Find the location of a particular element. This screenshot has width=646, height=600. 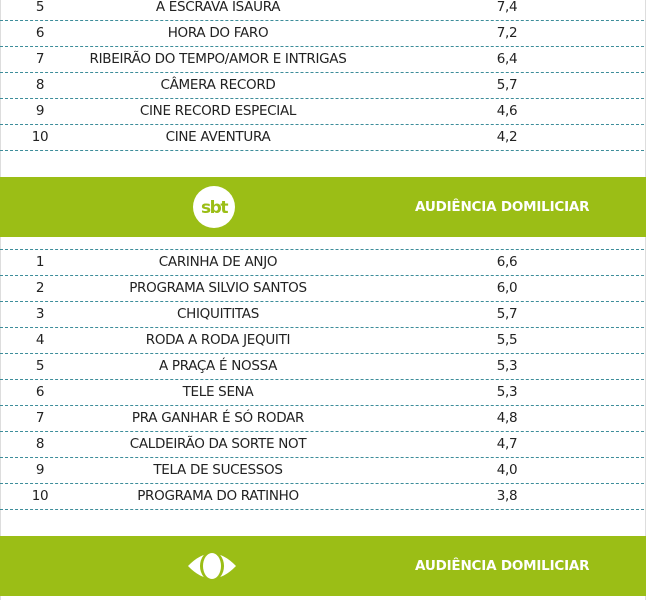

program-cell: TELA DE SUCESSOS is located at coordinates (218, 470).